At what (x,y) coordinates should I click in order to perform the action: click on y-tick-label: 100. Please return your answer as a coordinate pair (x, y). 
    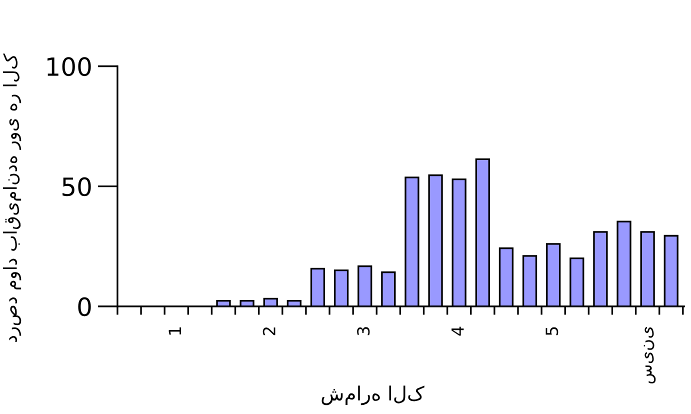
    Looking at the image, I should click on (69, 66).